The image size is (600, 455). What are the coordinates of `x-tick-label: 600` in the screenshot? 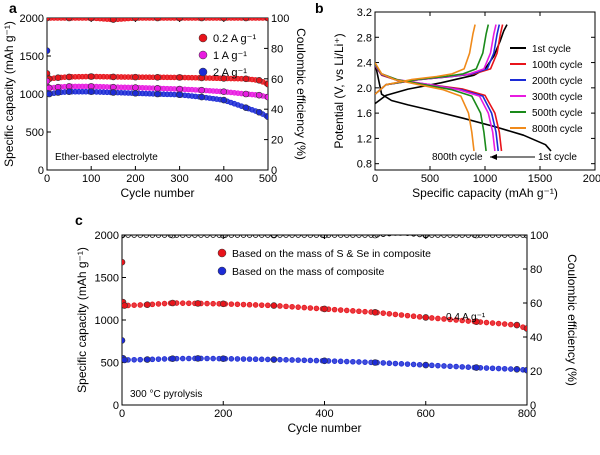 It's located at (426, 414).